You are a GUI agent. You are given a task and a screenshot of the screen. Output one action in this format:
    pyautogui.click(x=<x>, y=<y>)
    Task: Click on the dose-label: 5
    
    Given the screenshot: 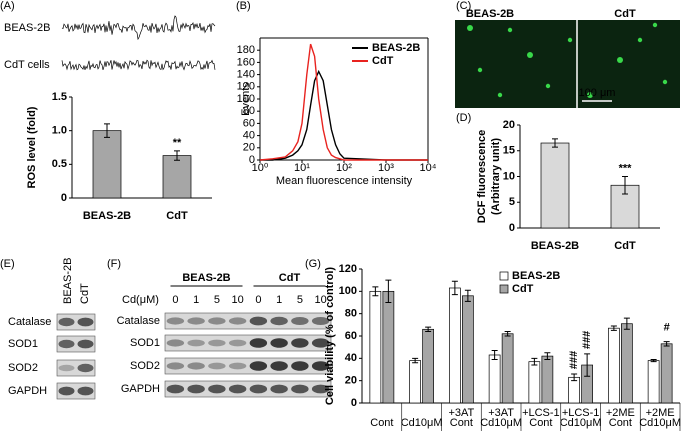 What is the action you would take?
    pyautogui.click(x=300, y=300)
    